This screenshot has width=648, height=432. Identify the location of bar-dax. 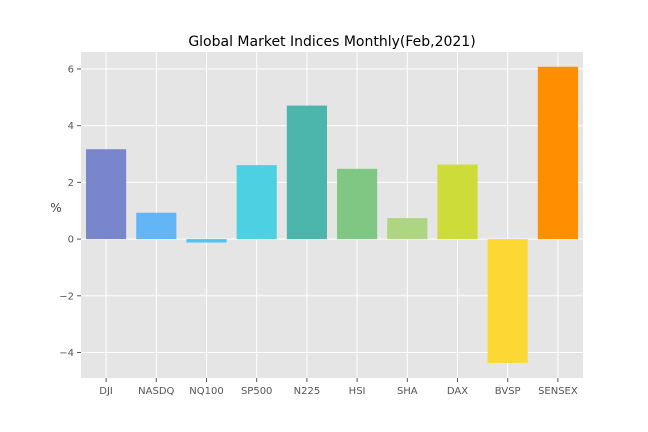
(457, 202).